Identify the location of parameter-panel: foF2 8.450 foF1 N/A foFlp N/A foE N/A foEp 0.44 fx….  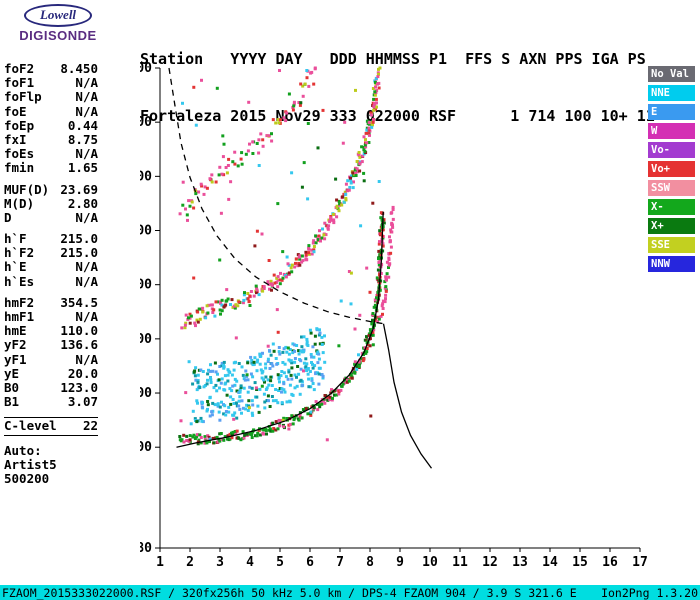
(51, 273).